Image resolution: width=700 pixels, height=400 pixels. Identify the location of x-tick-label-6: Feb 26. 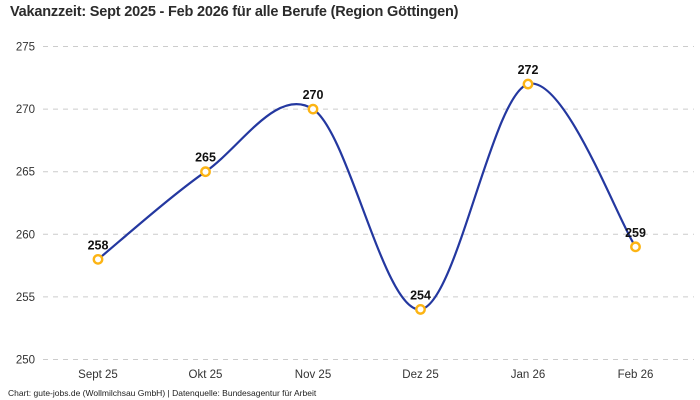
(636, 375).